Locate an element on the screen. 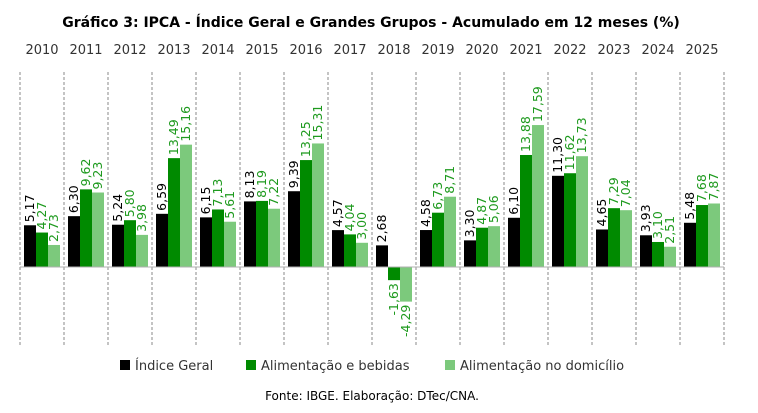 This screenshot has height=413, width=758. data-label: -1,63 is located at coordinates (393, 299).